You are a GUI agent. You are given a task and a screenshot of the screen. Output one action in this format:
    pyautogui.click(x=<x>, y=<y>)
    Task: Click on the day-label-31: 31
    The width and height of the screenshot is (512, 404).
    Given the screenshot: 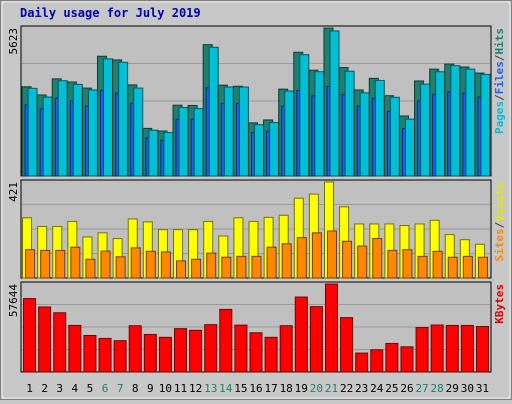 What is the action you would take?
    pyautogui.click(x=482, y=388)
    